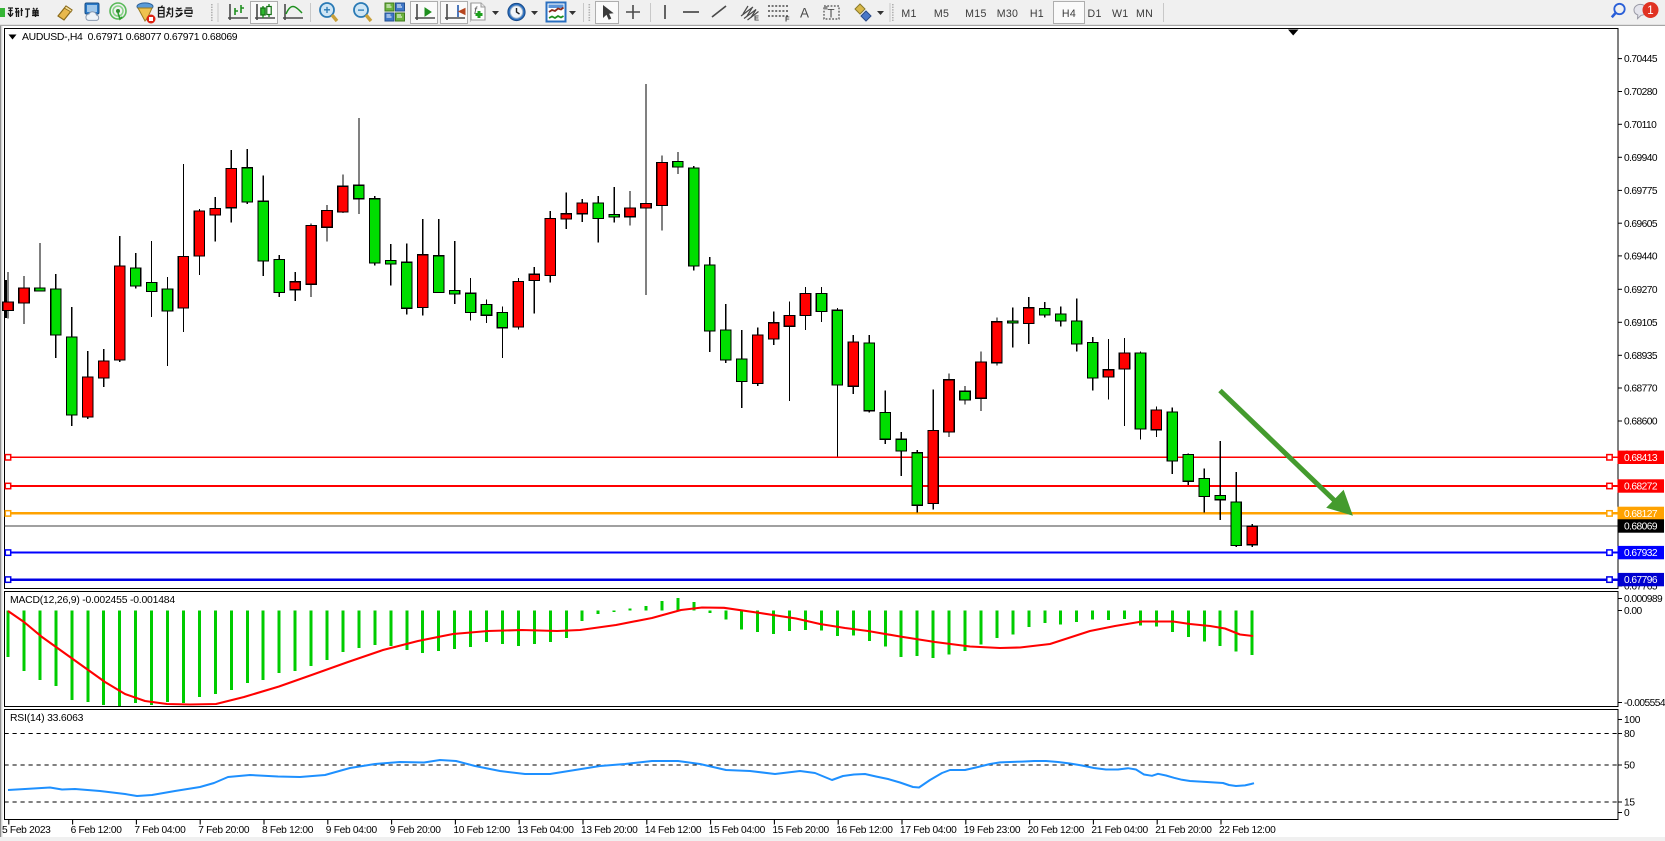  What do you see at coordinates (756, 18) in the screenshot?
I see `svg-text: E` at bounding box center [756, 18].